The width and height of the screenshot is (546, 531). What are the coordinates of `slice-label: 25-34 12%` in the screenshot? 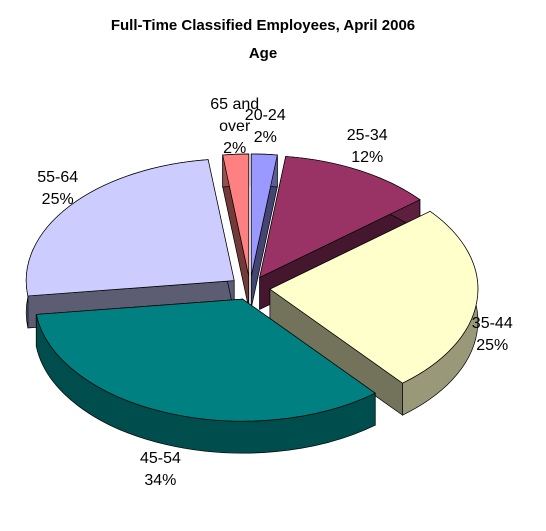 It's located at (367, 147).